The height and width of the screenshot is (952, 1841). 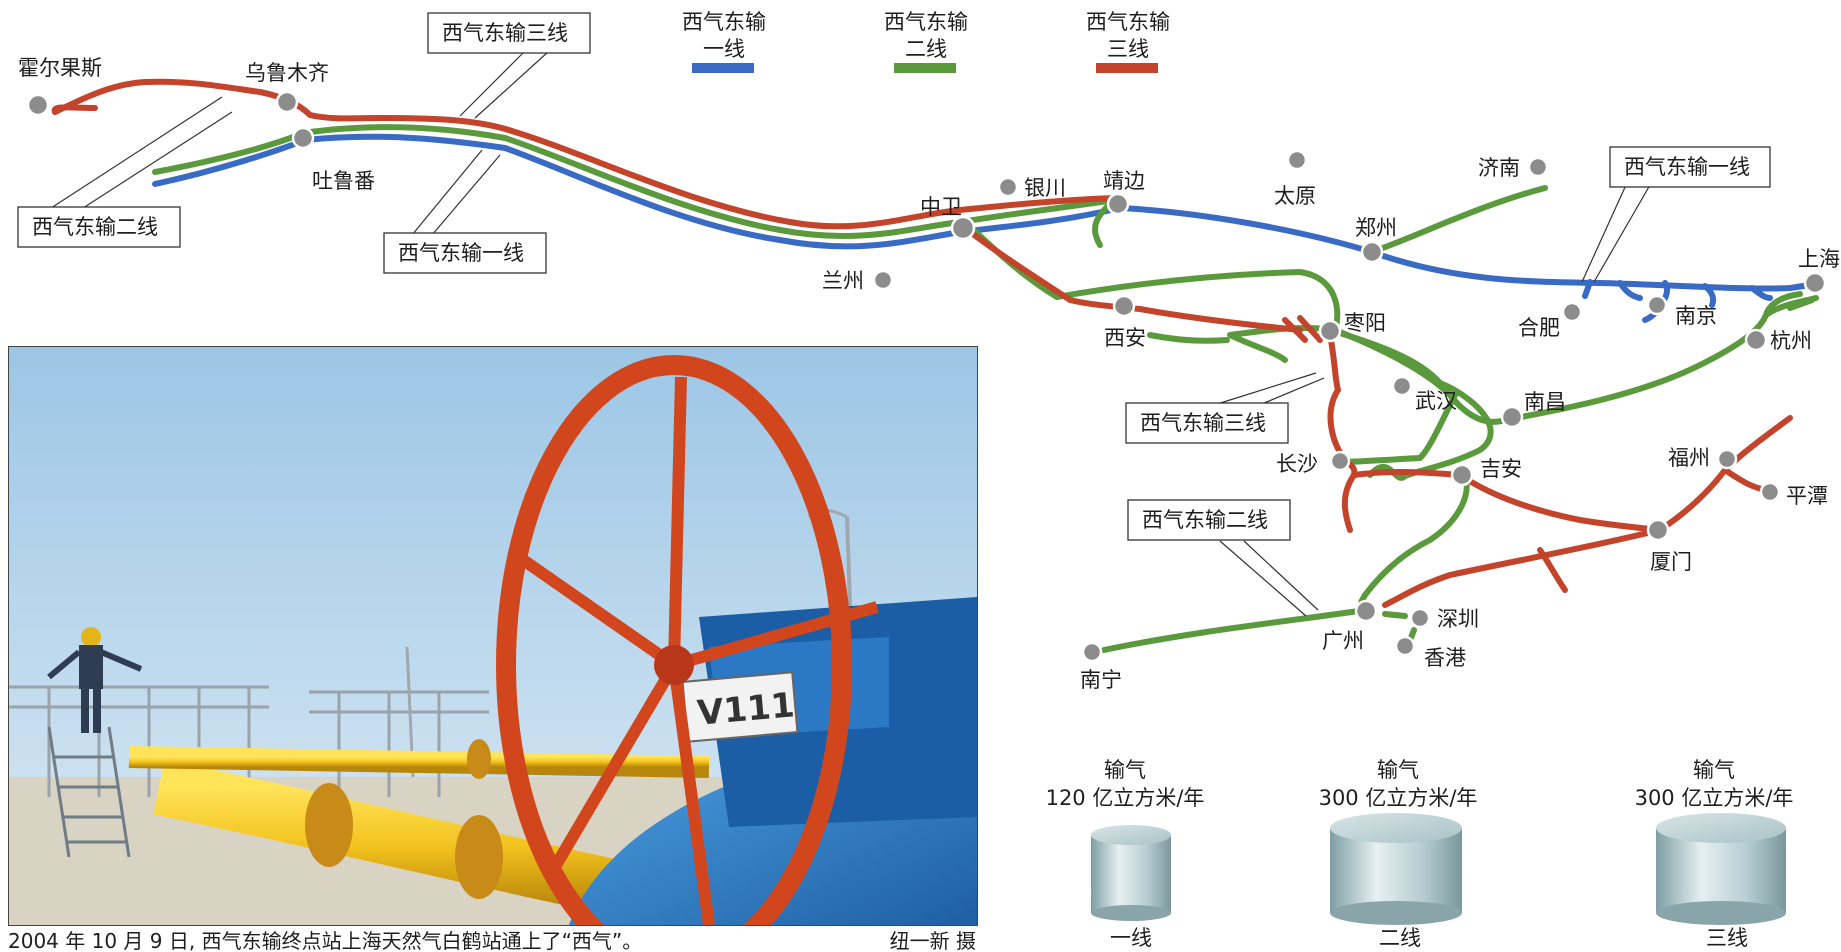 I want to click on city-dot-jian, so click(x=1462, y=475).